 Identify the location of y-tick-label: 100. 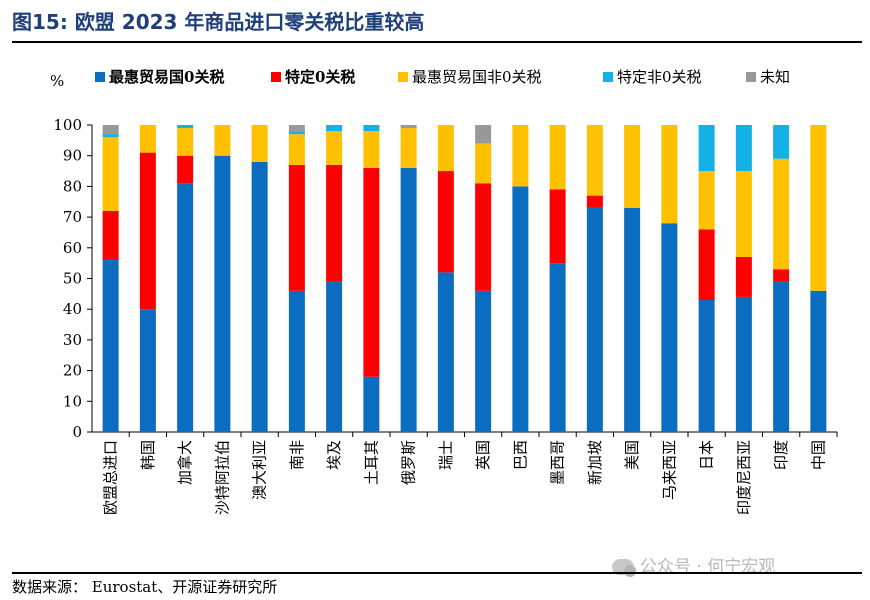
(67, 125).